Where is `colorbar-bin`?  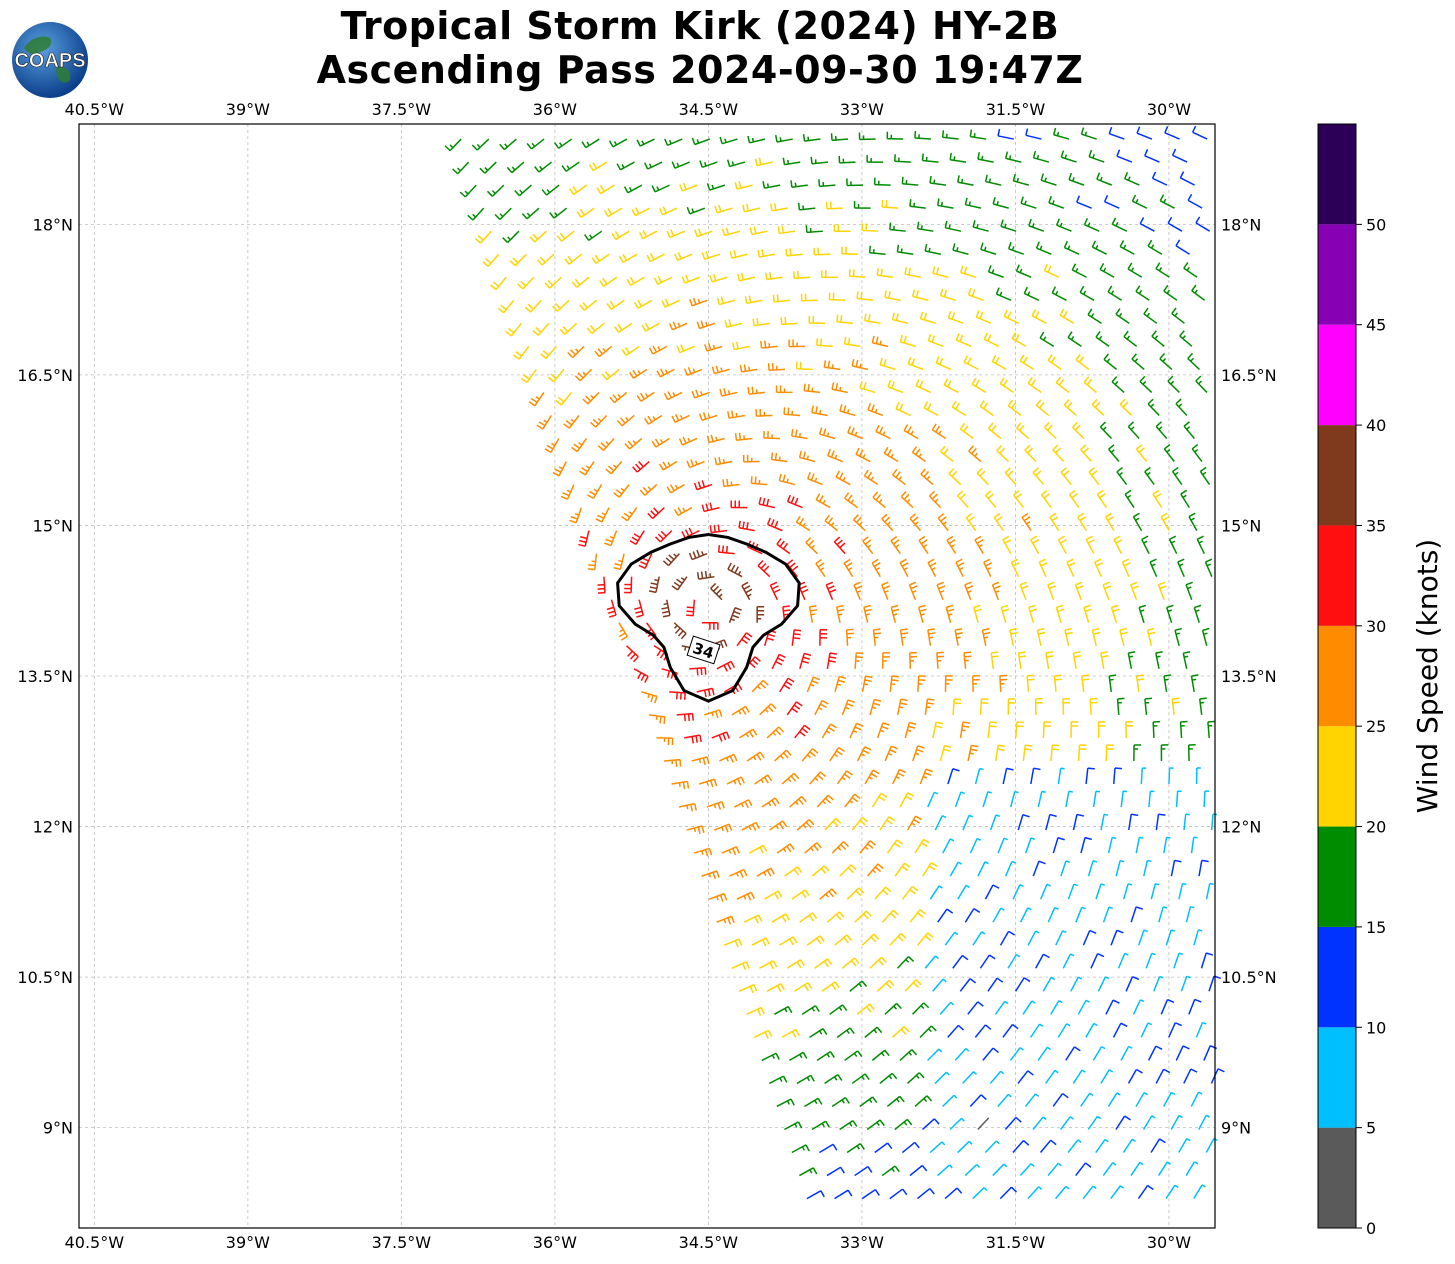 colorbar-bin is located at coordinates (1337, 977).